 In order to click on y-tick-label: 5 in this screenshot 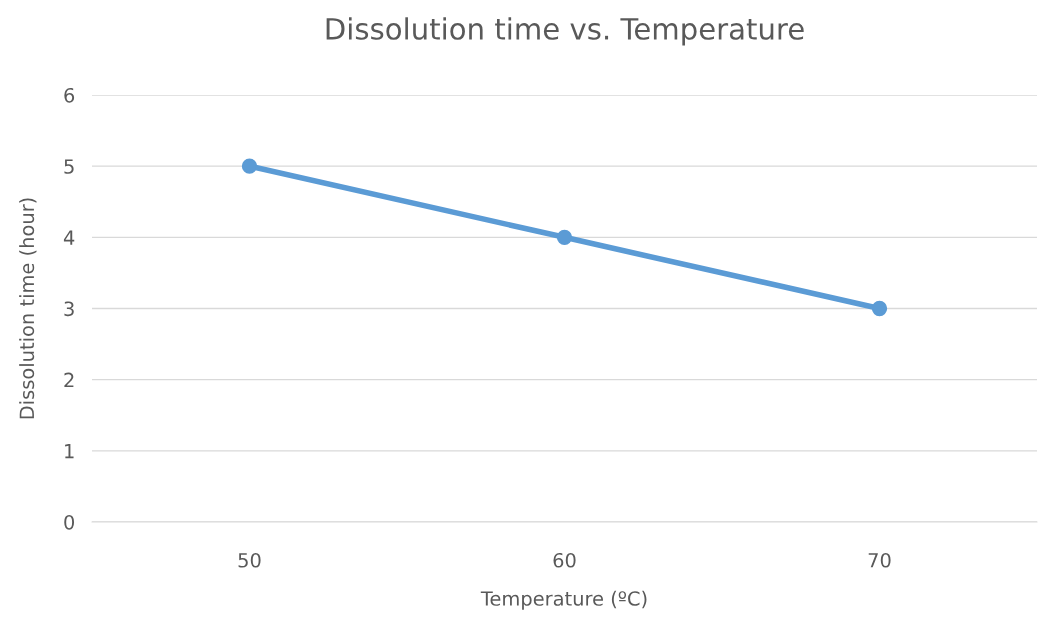, I will do `click(69, 166)`.